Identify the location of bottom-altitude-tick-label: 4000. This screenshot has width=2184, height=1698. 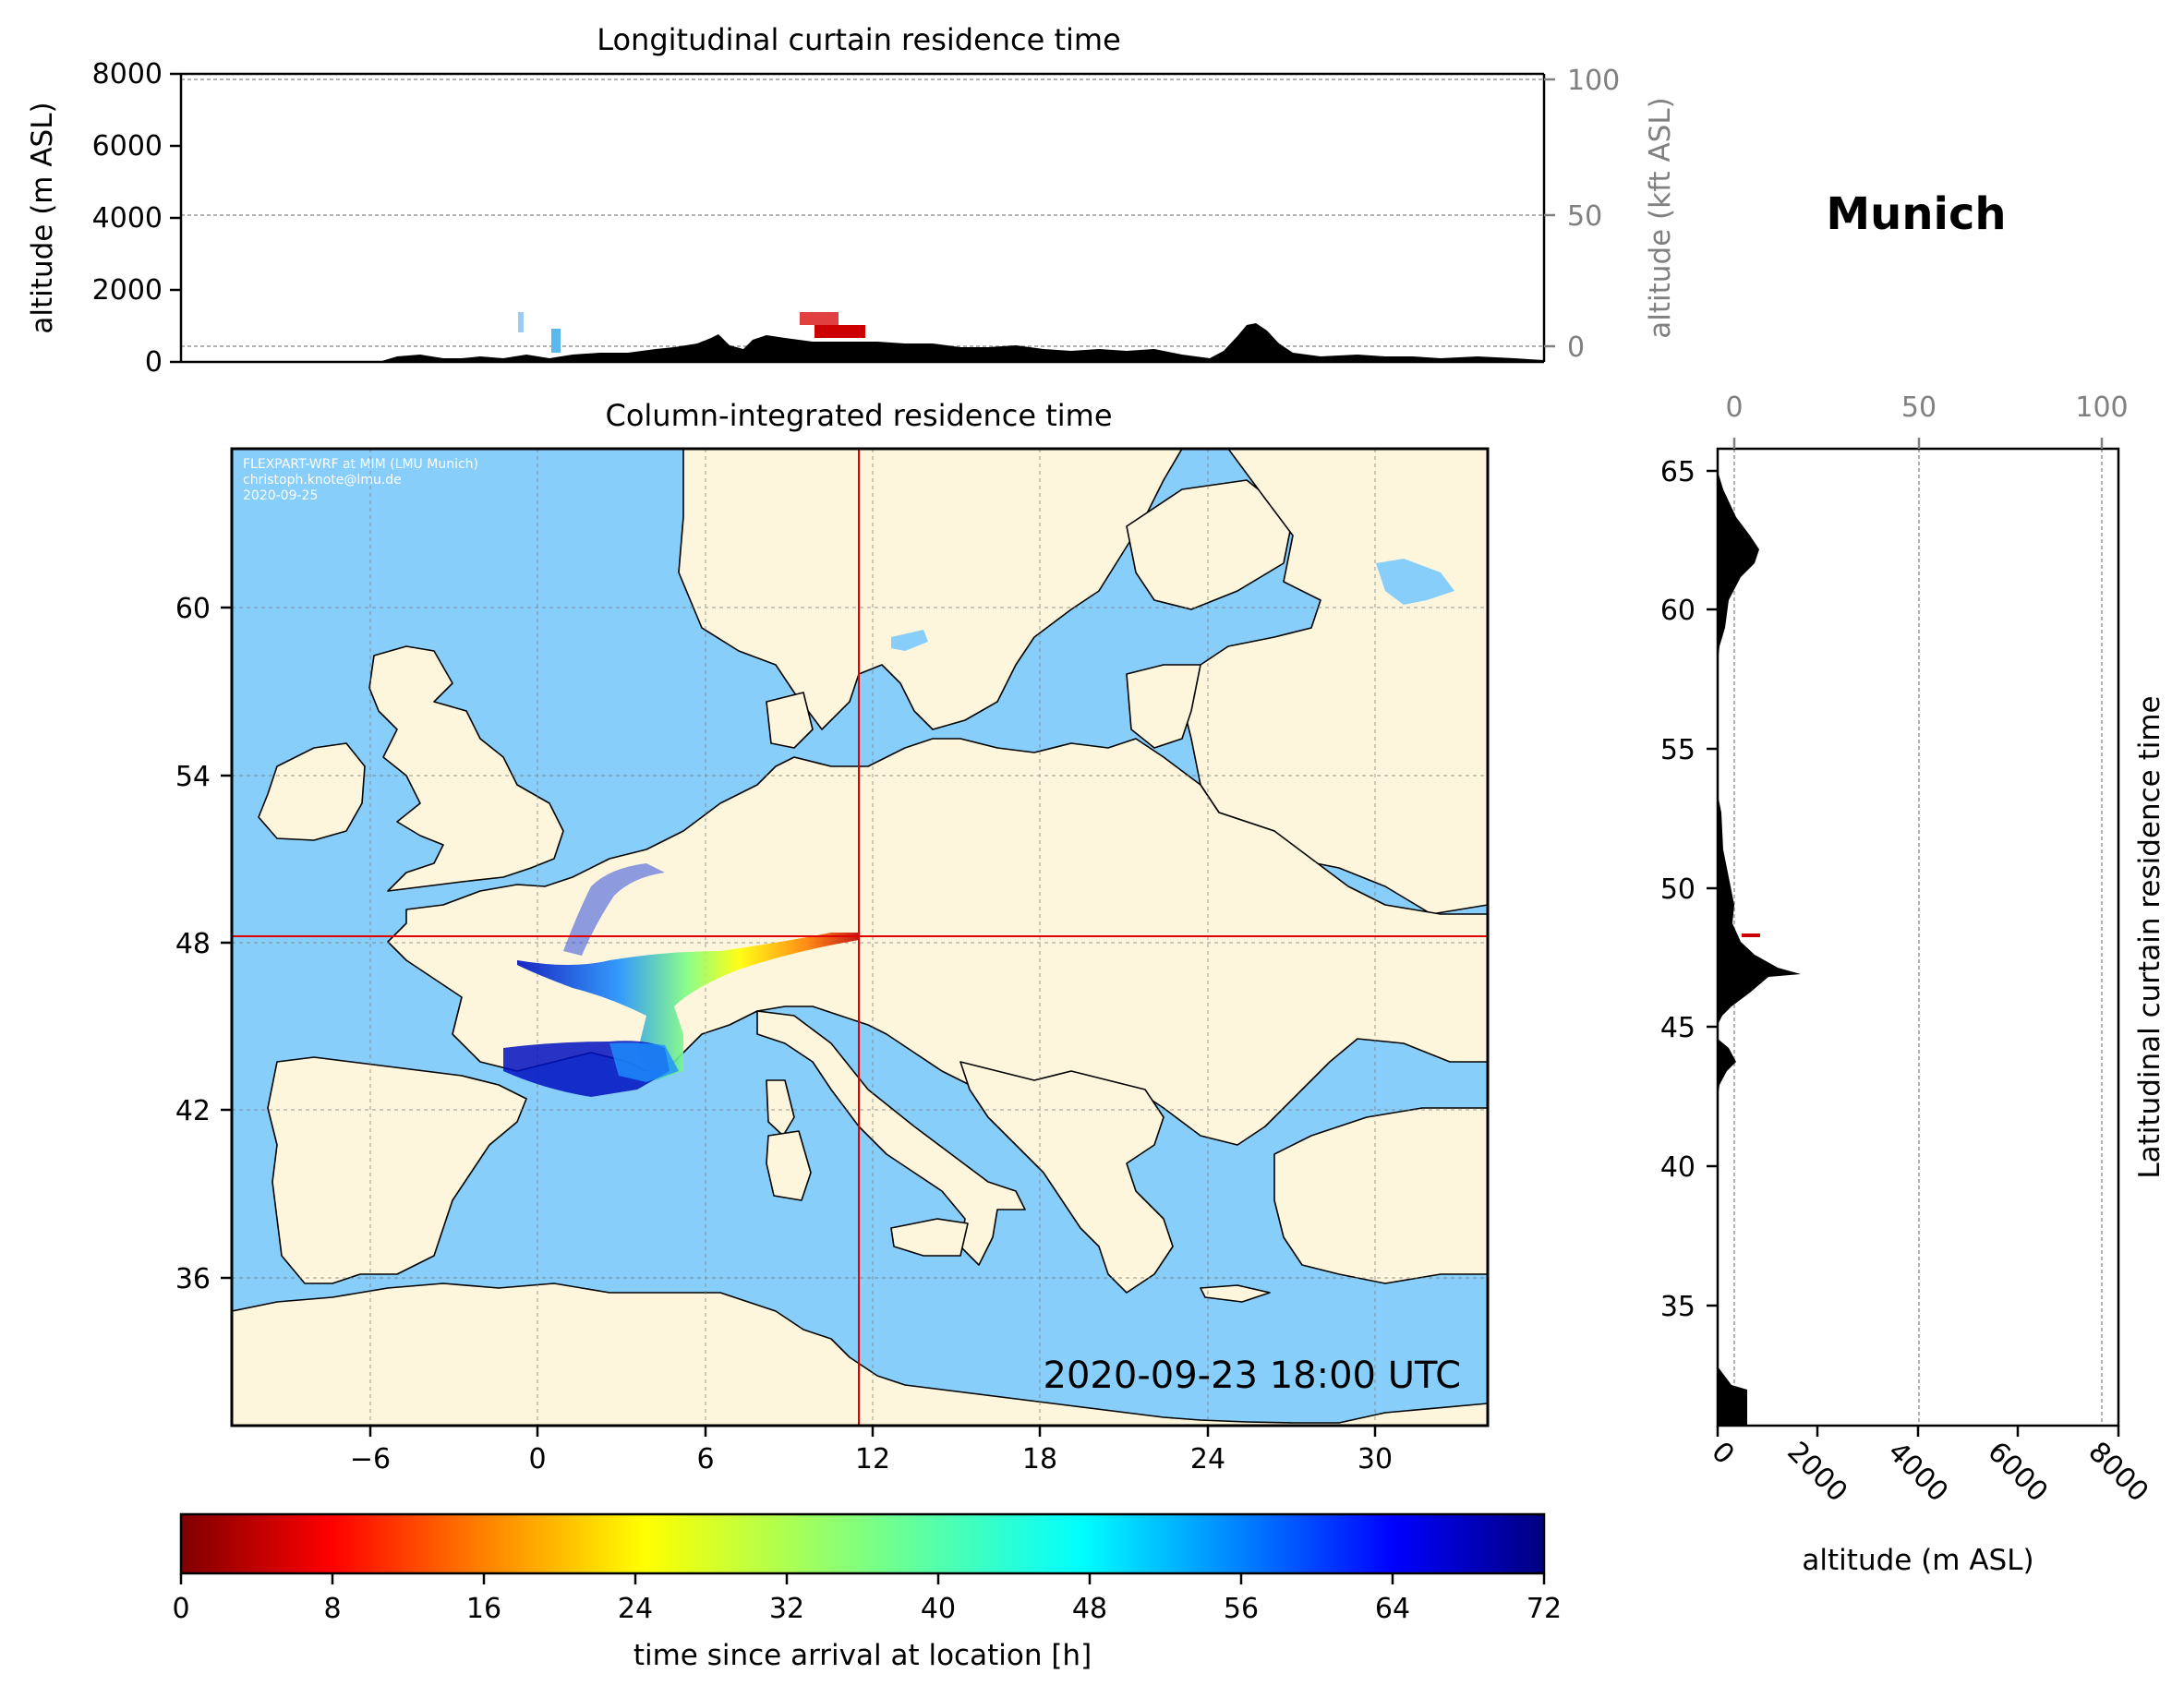
(1917, 1472).